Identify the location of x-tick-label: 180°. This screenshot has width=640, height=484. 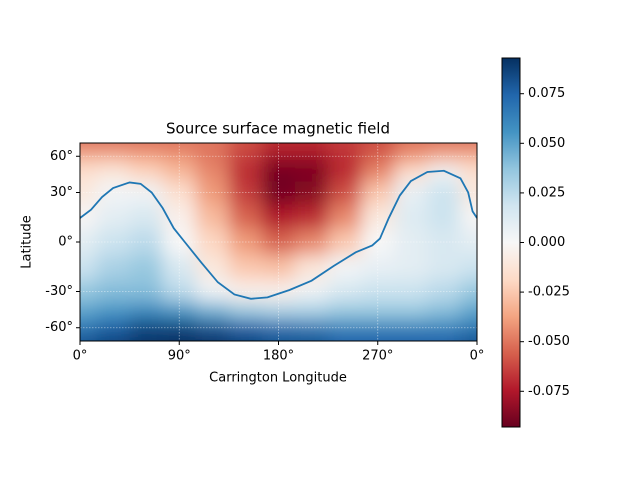
(278, 356).